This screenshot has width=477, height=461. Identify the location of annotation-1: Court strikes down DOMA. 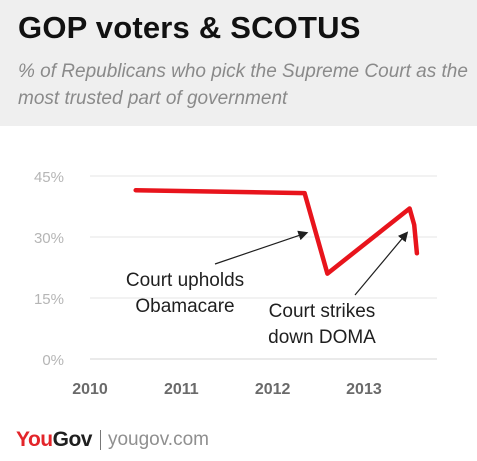
(338, 289).